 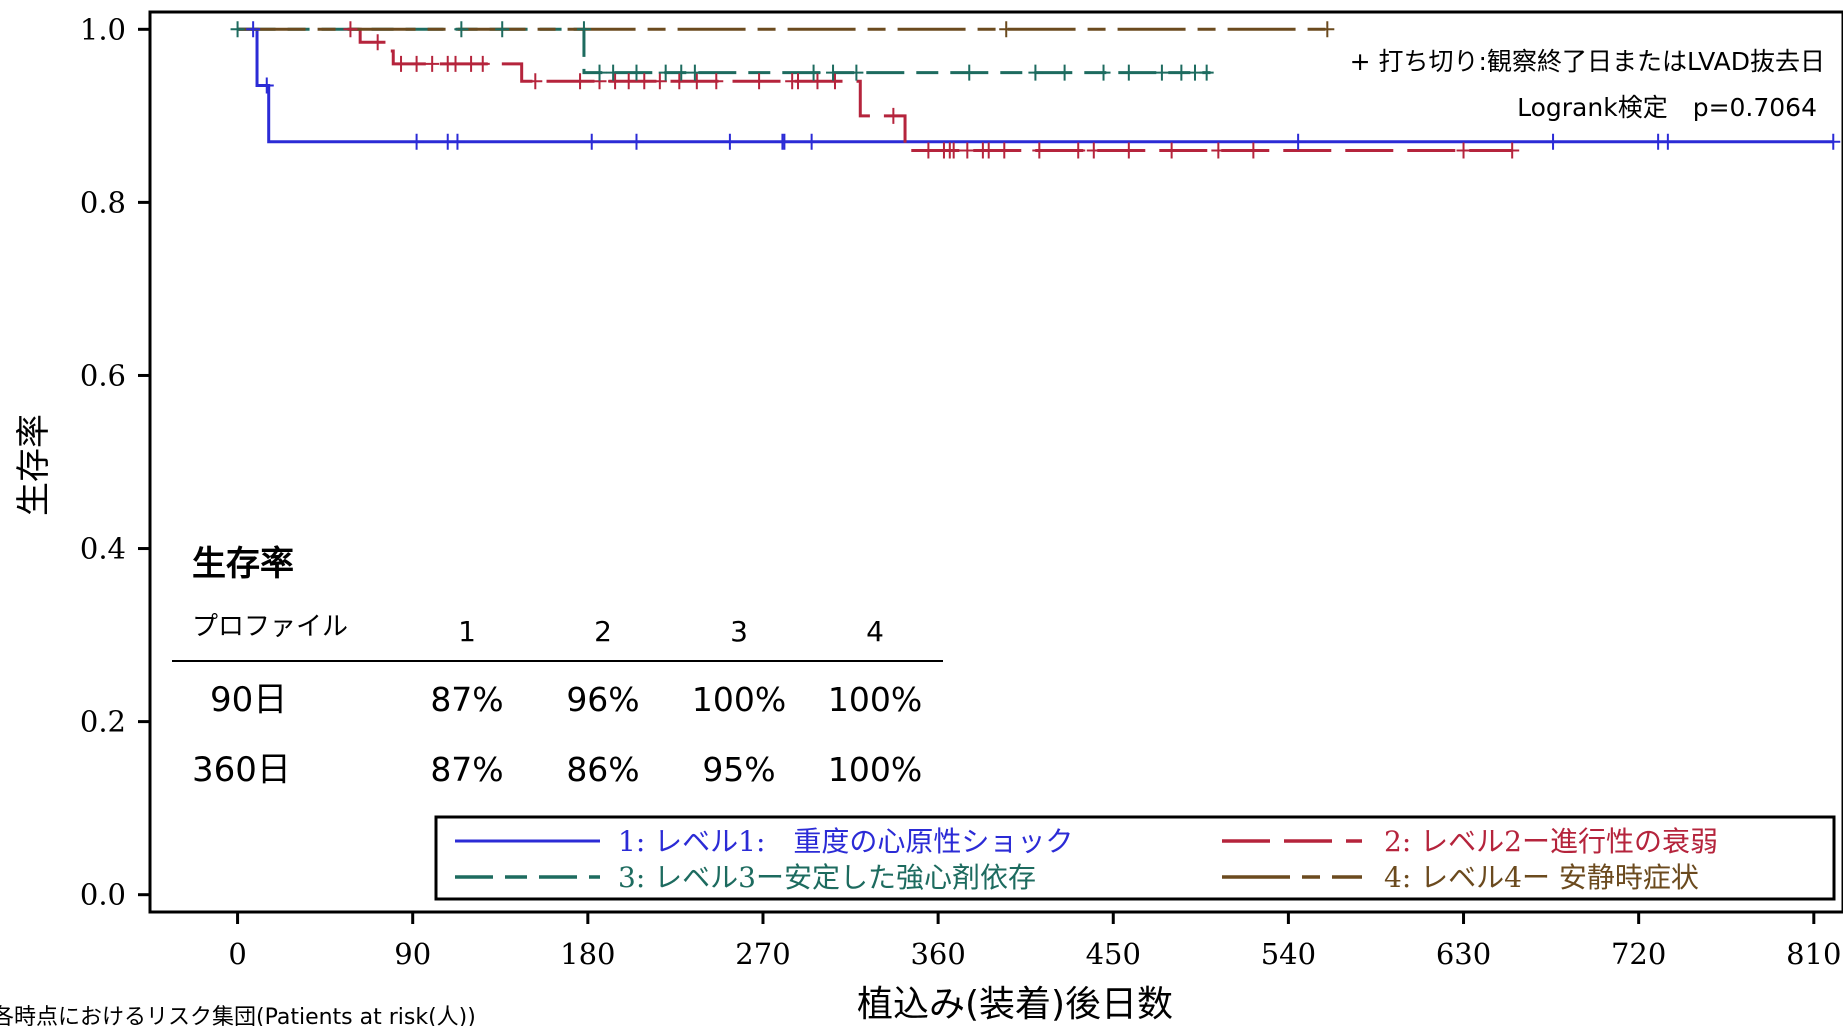 What do you see at coordinates (238, 1015) in the screenshot?
I see `patients-at-risk-caption: 各時点におけるリスク集団(Patients at risk(人))` at bounding box center [238, 1015].